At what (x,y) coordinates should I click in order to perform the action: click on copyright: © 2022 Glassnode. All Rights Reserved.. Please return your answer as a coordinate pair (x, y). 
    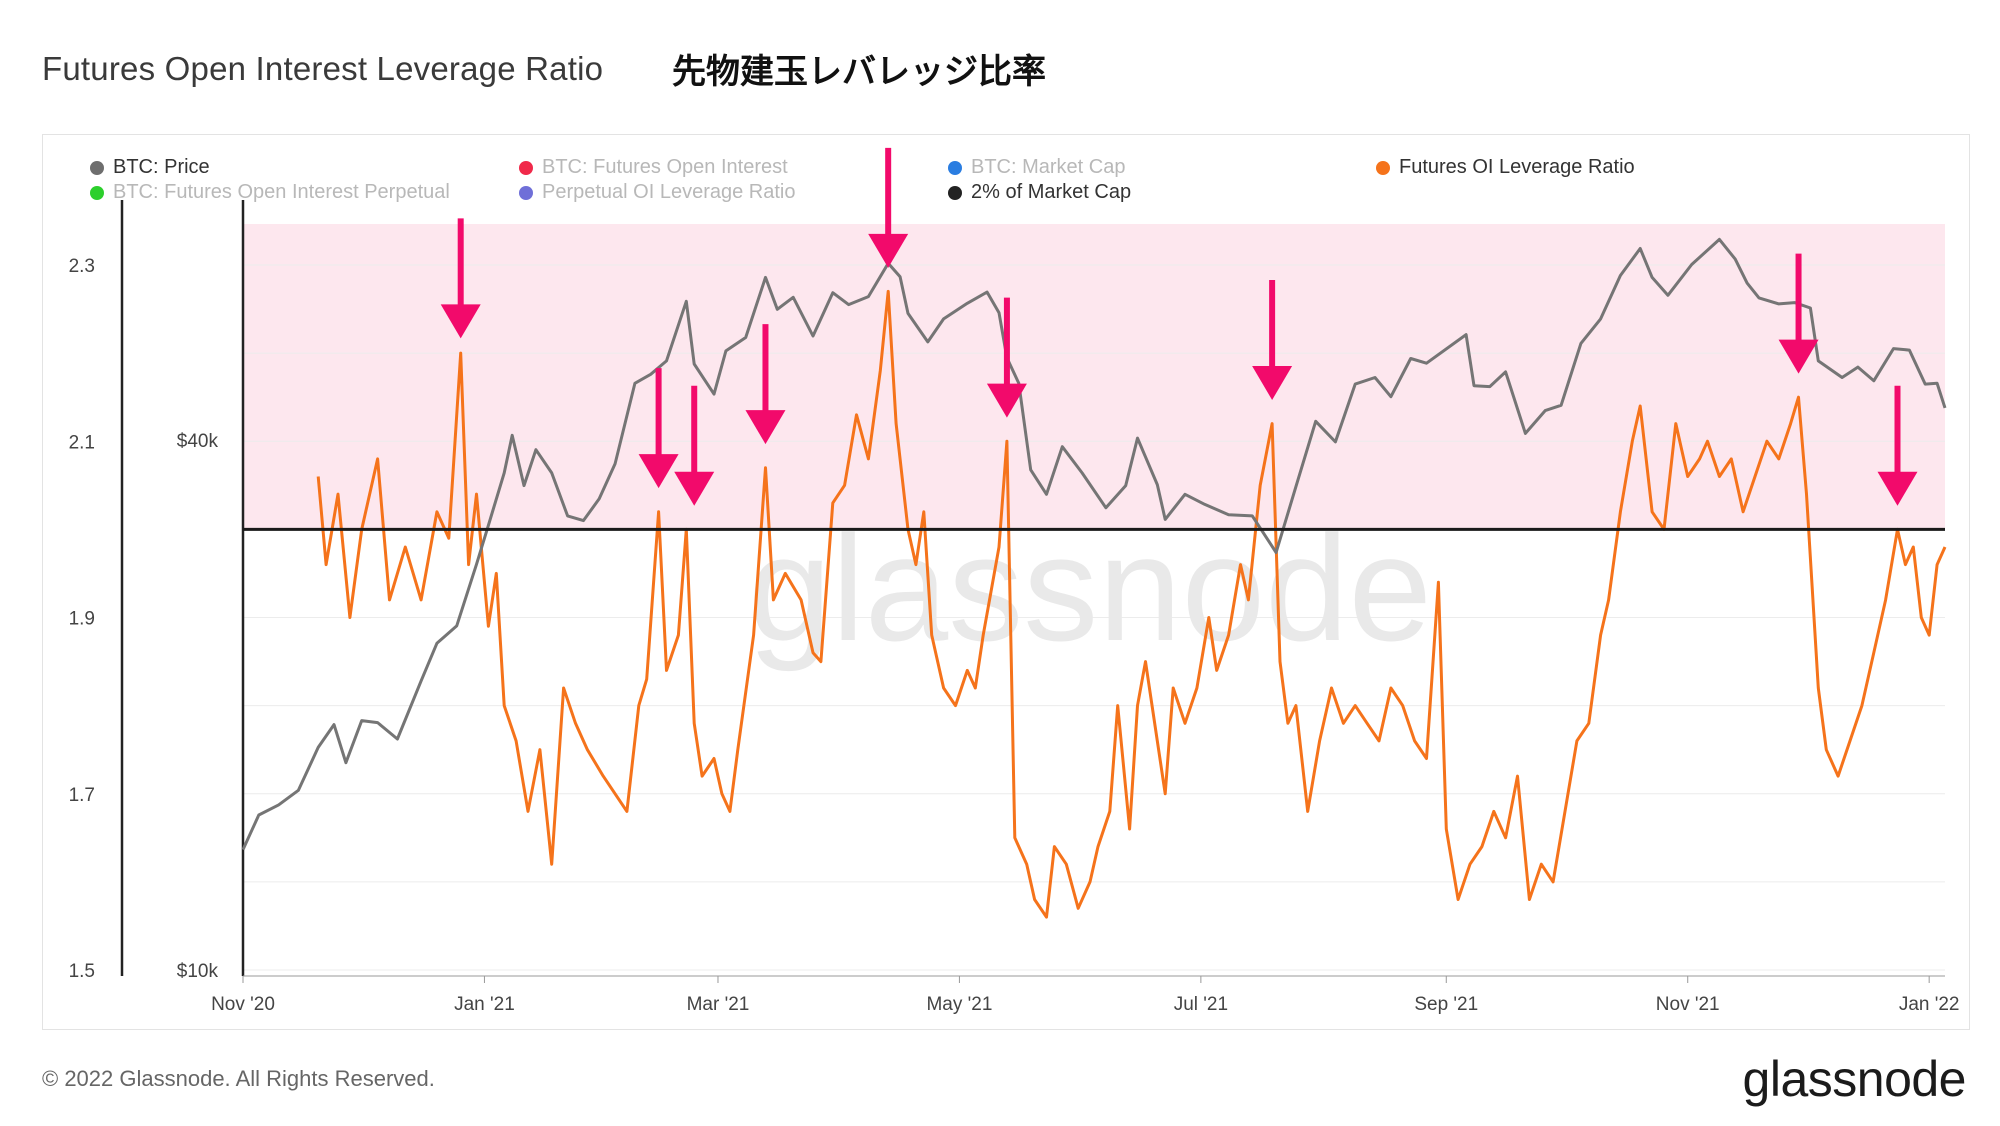
    Looking at the image, I should click on (238, 1078).